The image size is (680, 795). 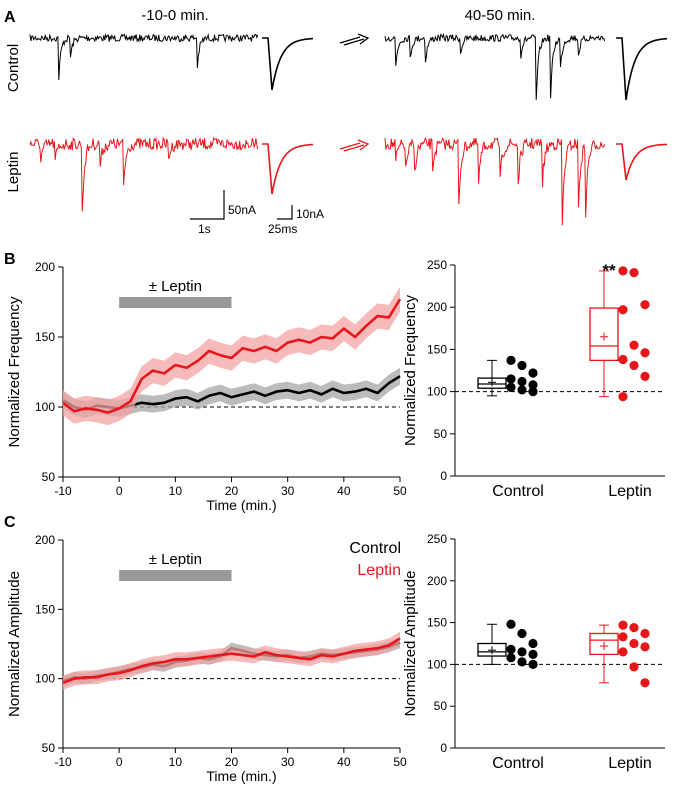 What do you see at coordinates (354, 148) in the screenshot?
I see `arrow-leptin-line2` at bounding box center [354, 148].